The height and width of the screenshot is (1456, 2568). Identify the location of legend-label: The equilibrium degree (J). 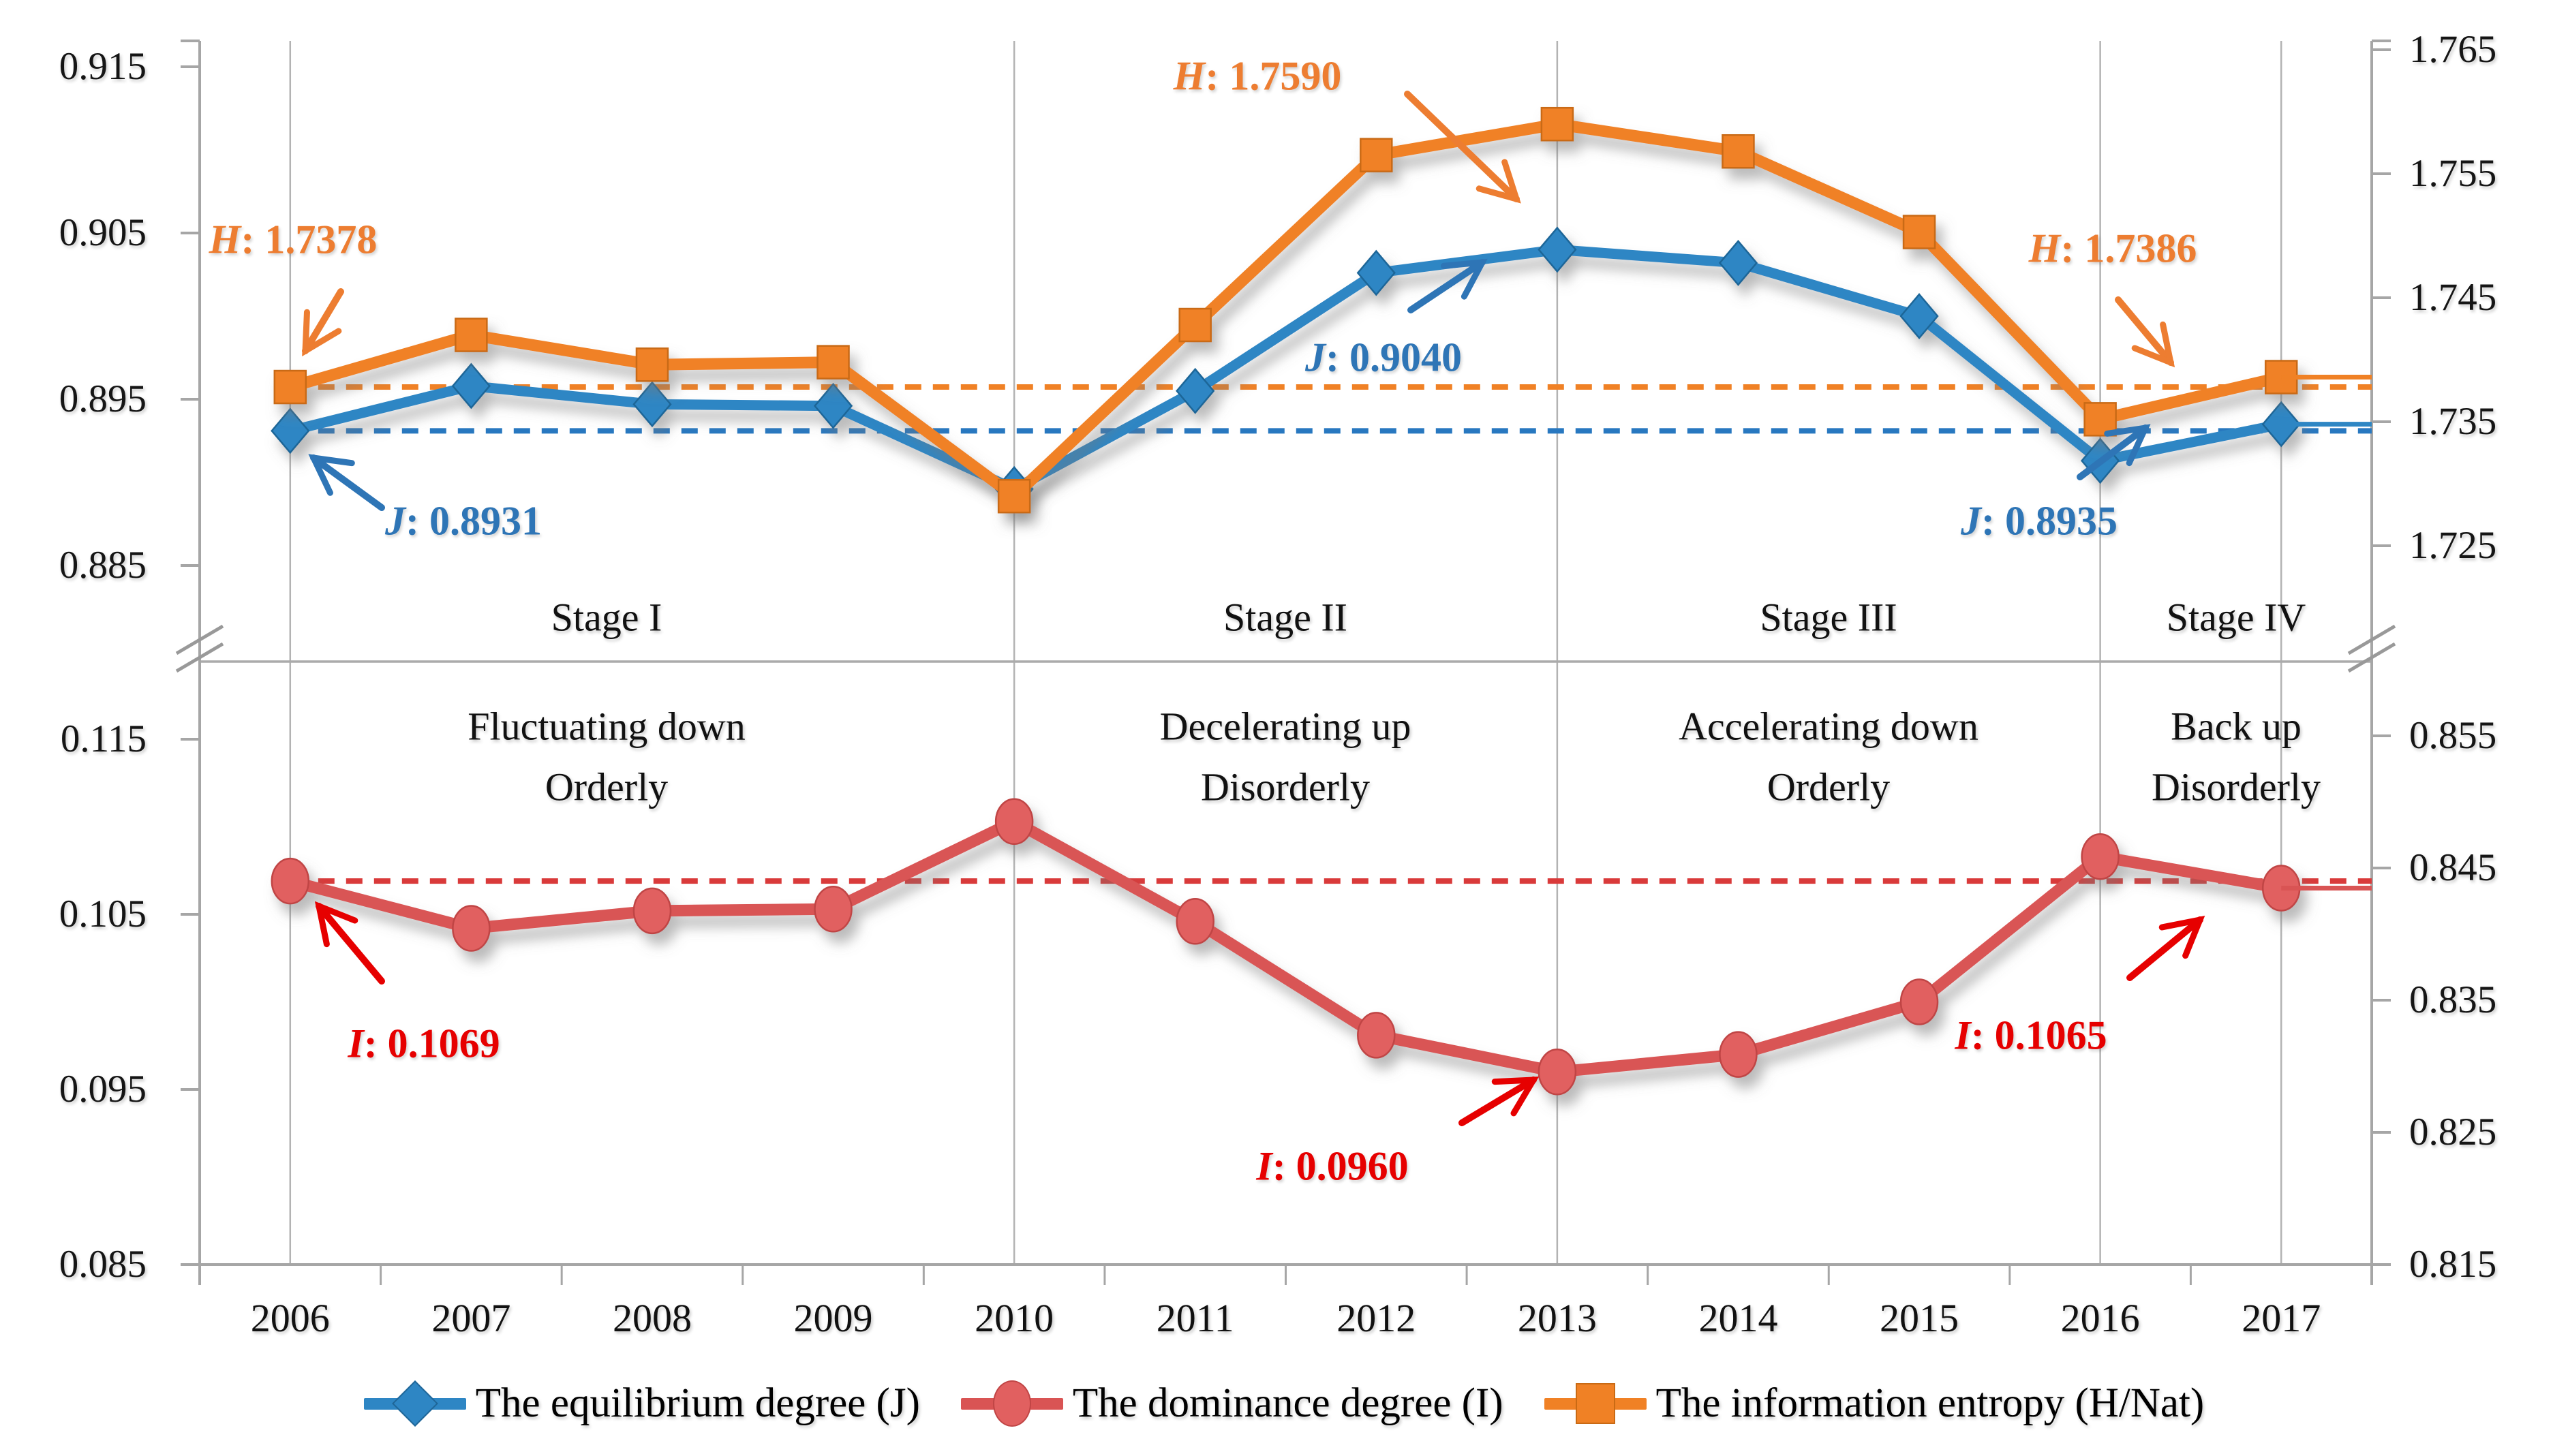
(697, 1403).